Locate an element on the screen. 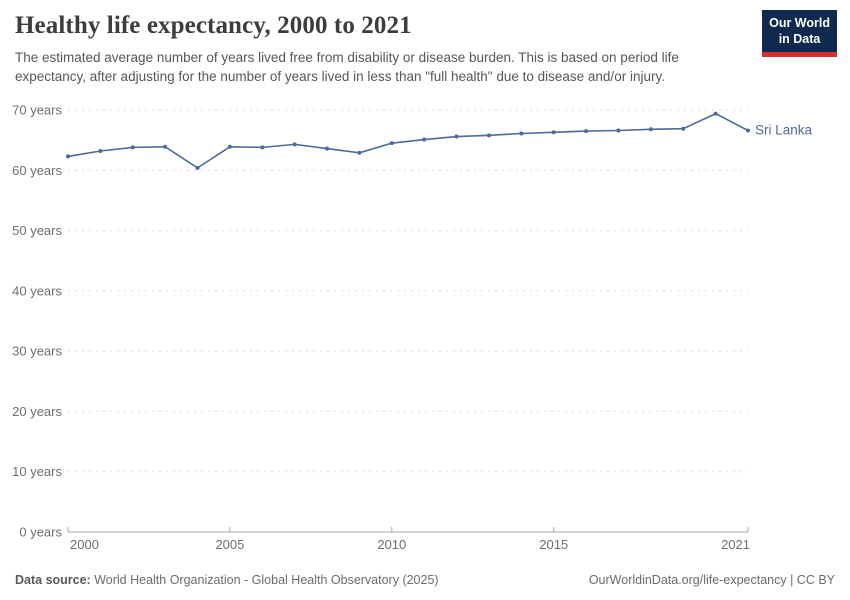 The image size is (850, 600). x-axis-tick-label: 2000 is located at coordinates (84, 544).